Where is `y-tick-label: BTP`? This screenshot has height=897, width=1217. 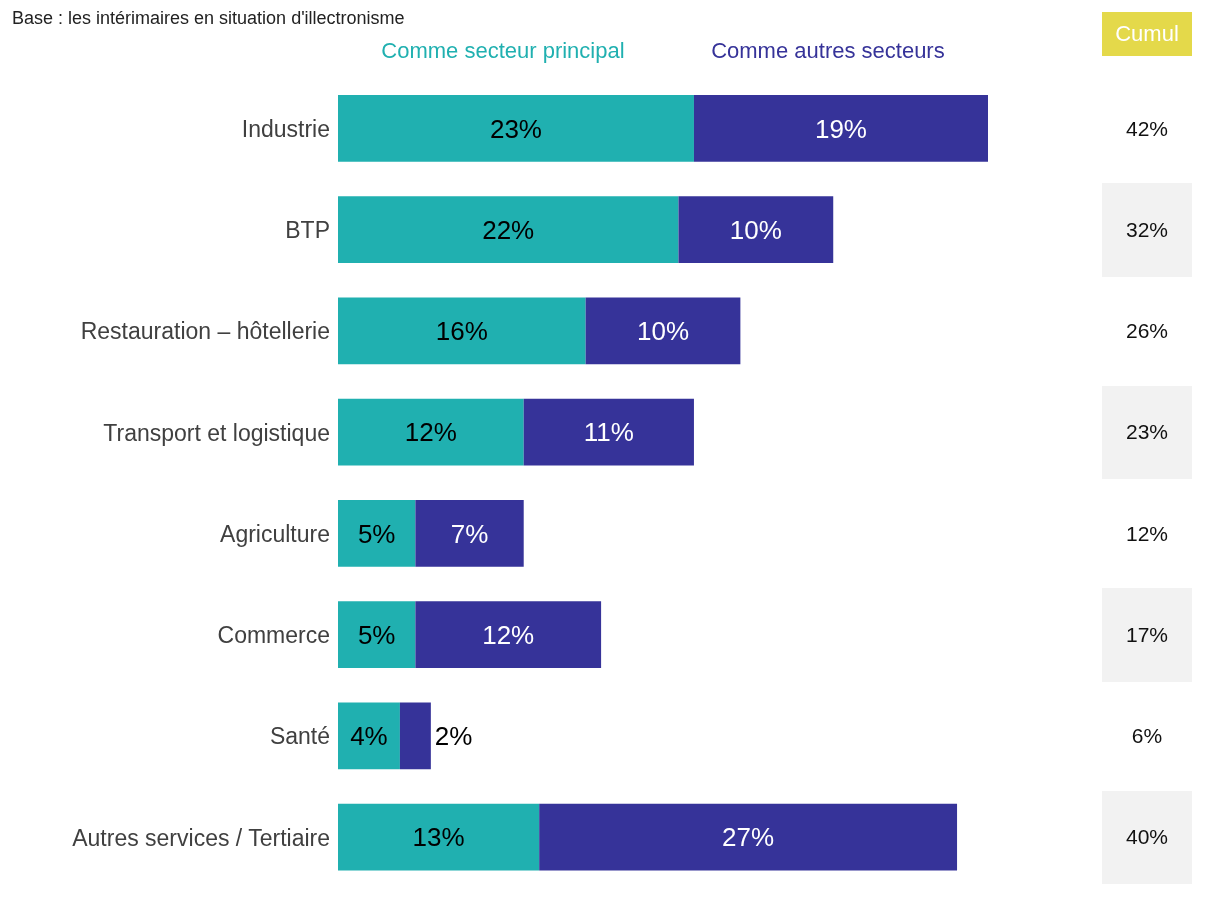
y-tick-label: BTP is located at coordinates (307, 230).